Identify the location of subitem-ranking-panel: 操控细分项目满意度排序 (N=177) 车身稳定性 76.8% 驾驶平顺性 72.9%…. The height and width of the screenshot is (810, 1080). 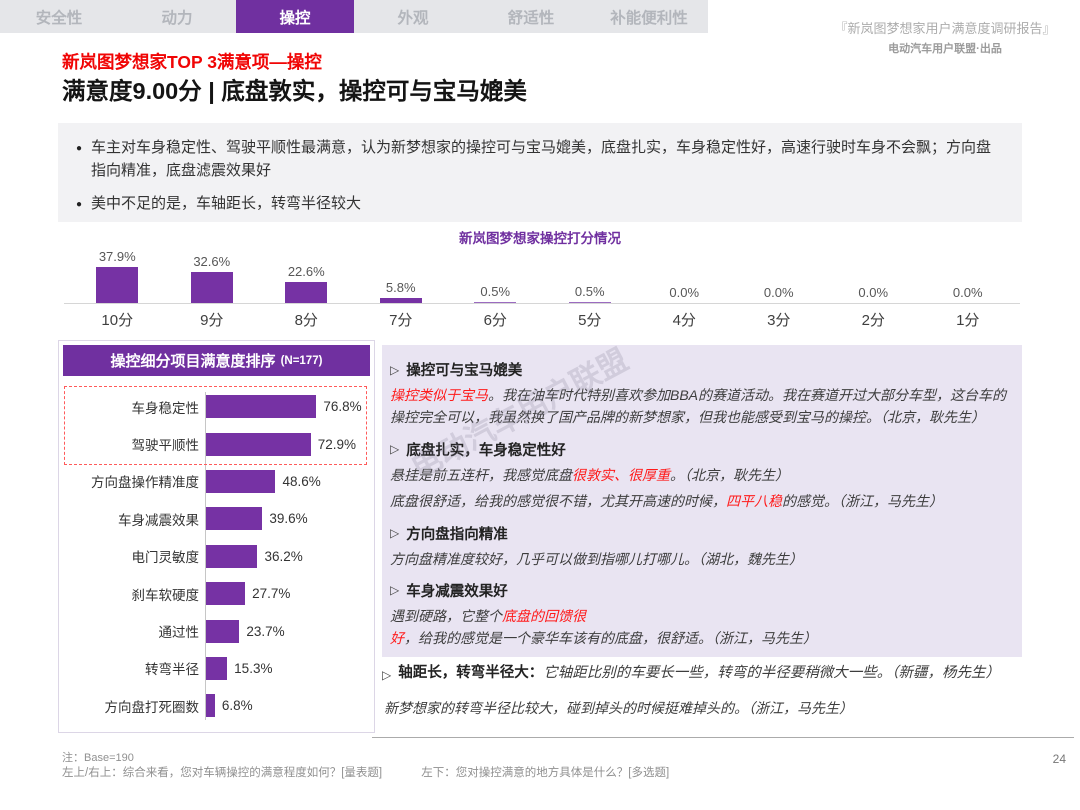
(216, 536).